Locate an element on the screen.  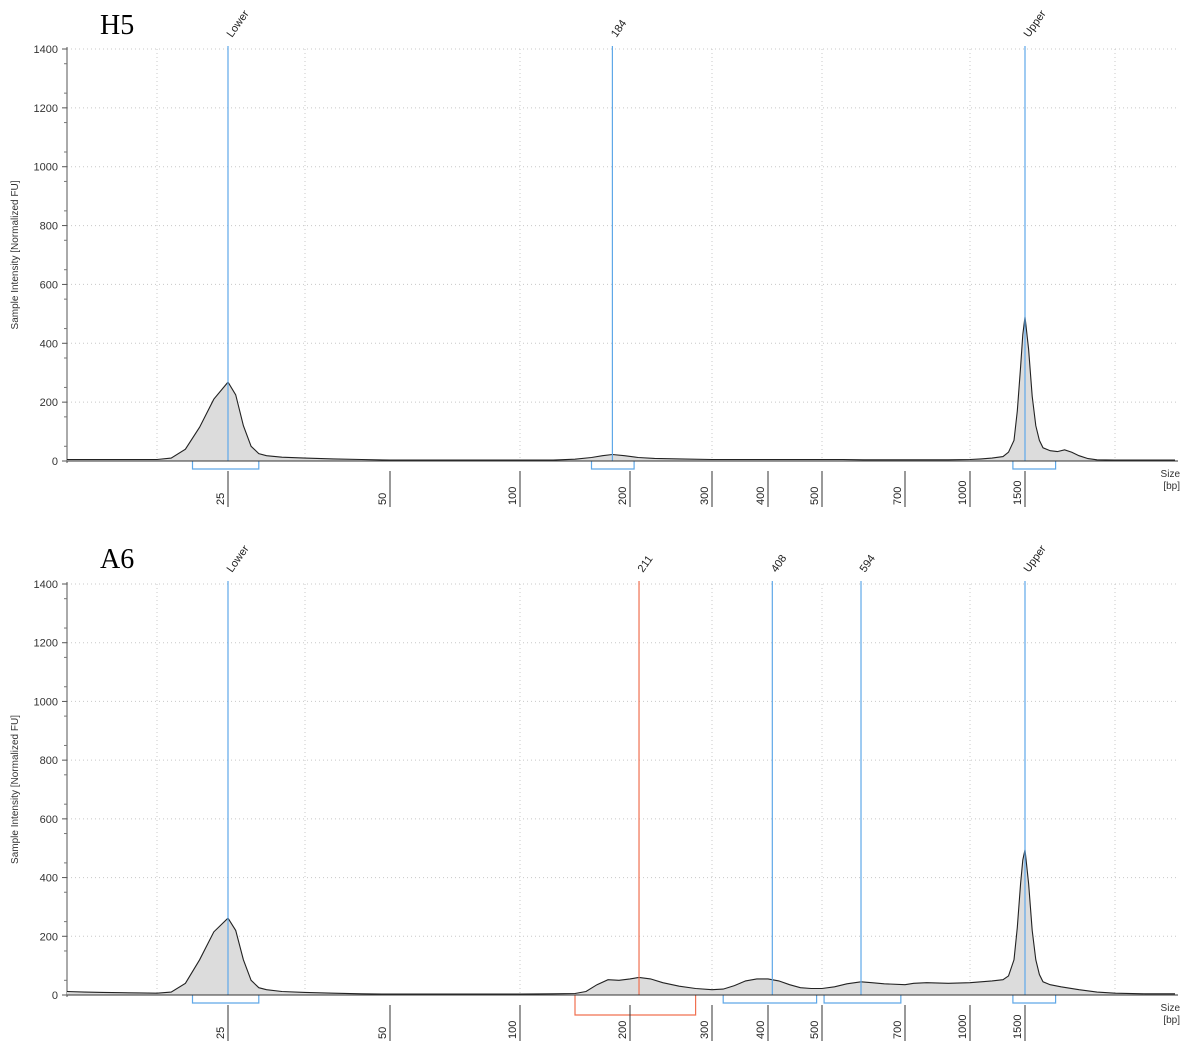
peak-label: 594 is located at coordinates (868, 564).